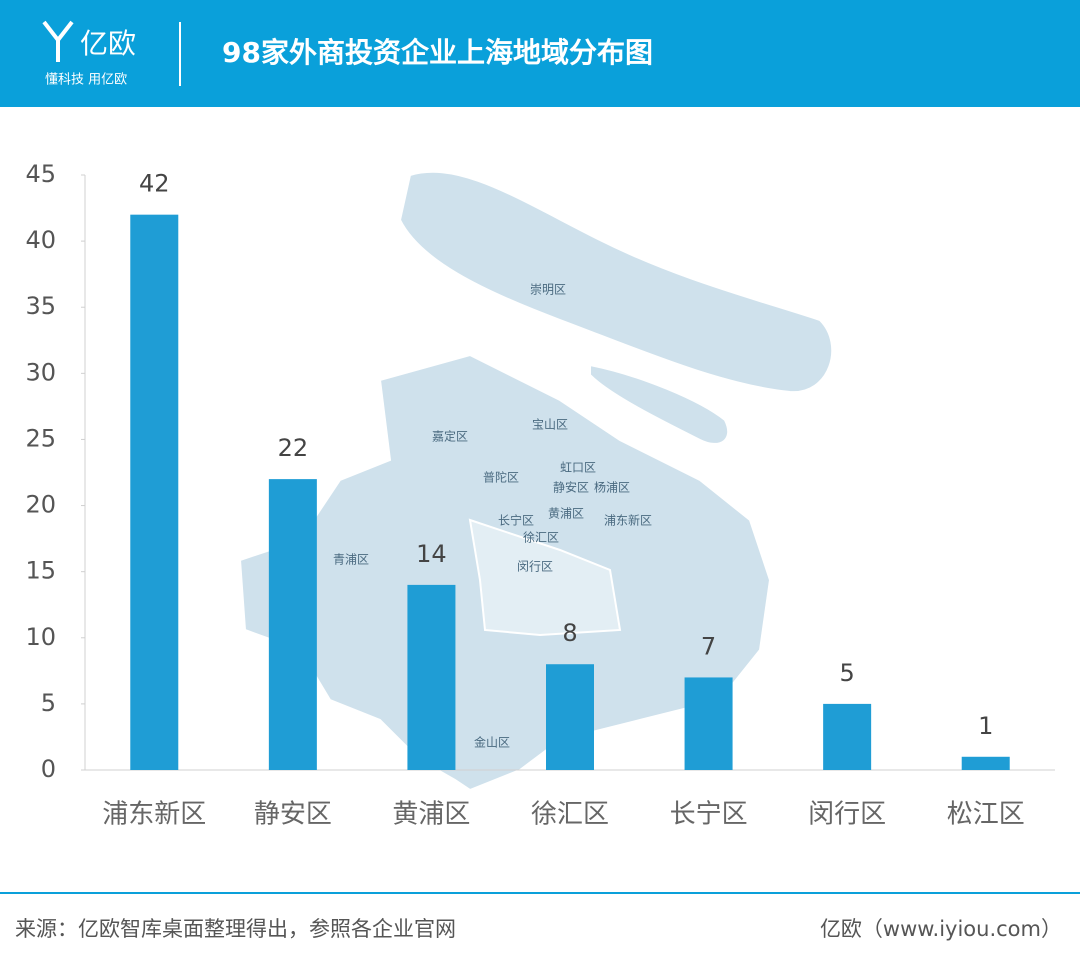 Image resolution: width=1080 pixels, height=968 pixels. Describe the element at coordinates (431, 554) in the screenshot. I see `value-label: 14` at that location.